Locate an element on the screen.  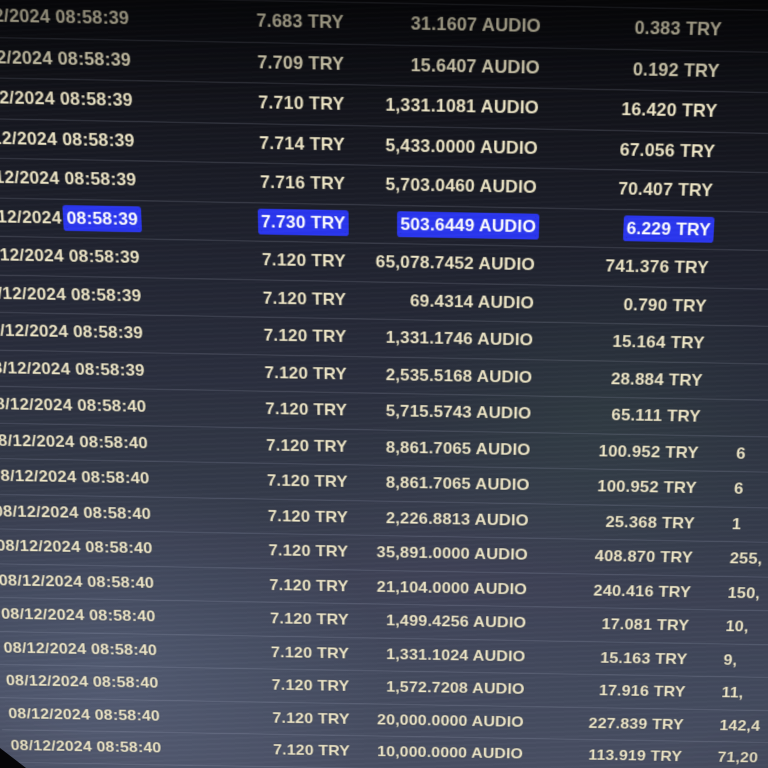
trade-total-cell: 0.192 TRY is located at coordinates (635, 69).